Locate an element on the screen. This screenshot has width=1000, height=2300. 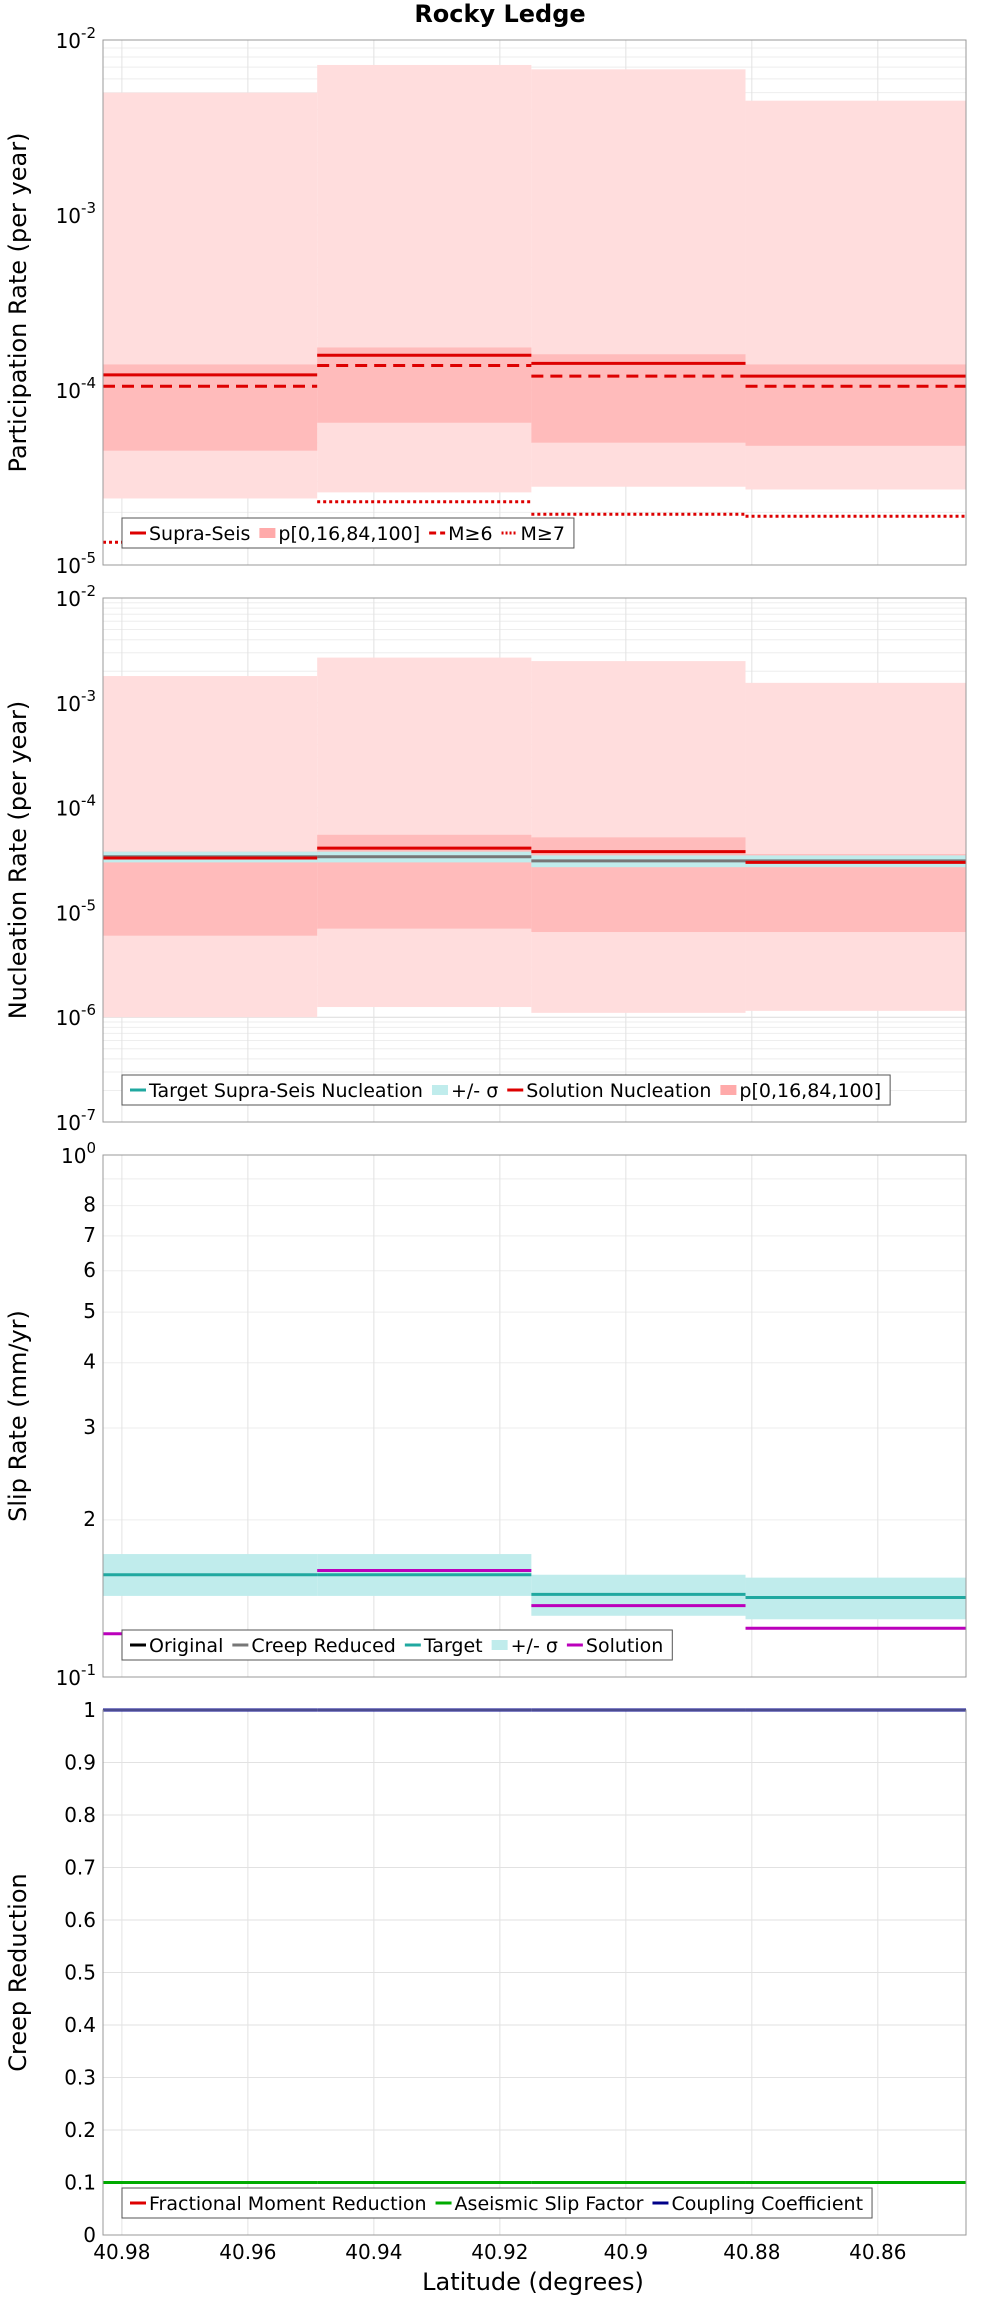
y-tick-label: 0.9 is located at coordinates (80, 1763).